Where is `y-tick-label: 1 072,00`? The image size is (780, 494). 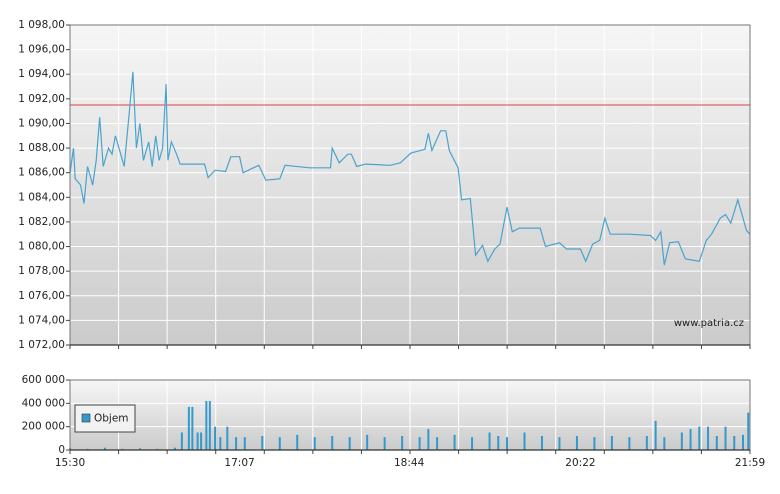 y-tick-label: 1 072,00 is located at coordinates (41, 345).